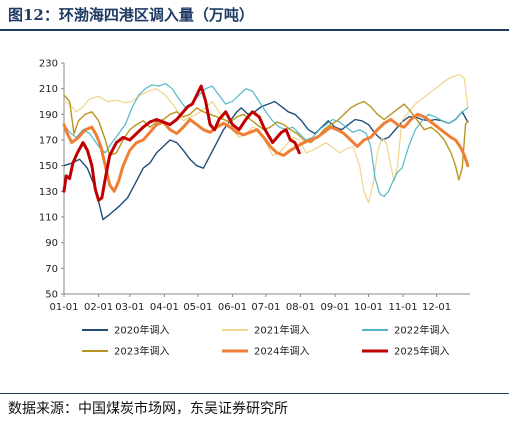 This screenshot has width=509, height=428. Describe the element at coordinates (51, 243) in the screenshot. I see `y-tick-label: 90` at that location.